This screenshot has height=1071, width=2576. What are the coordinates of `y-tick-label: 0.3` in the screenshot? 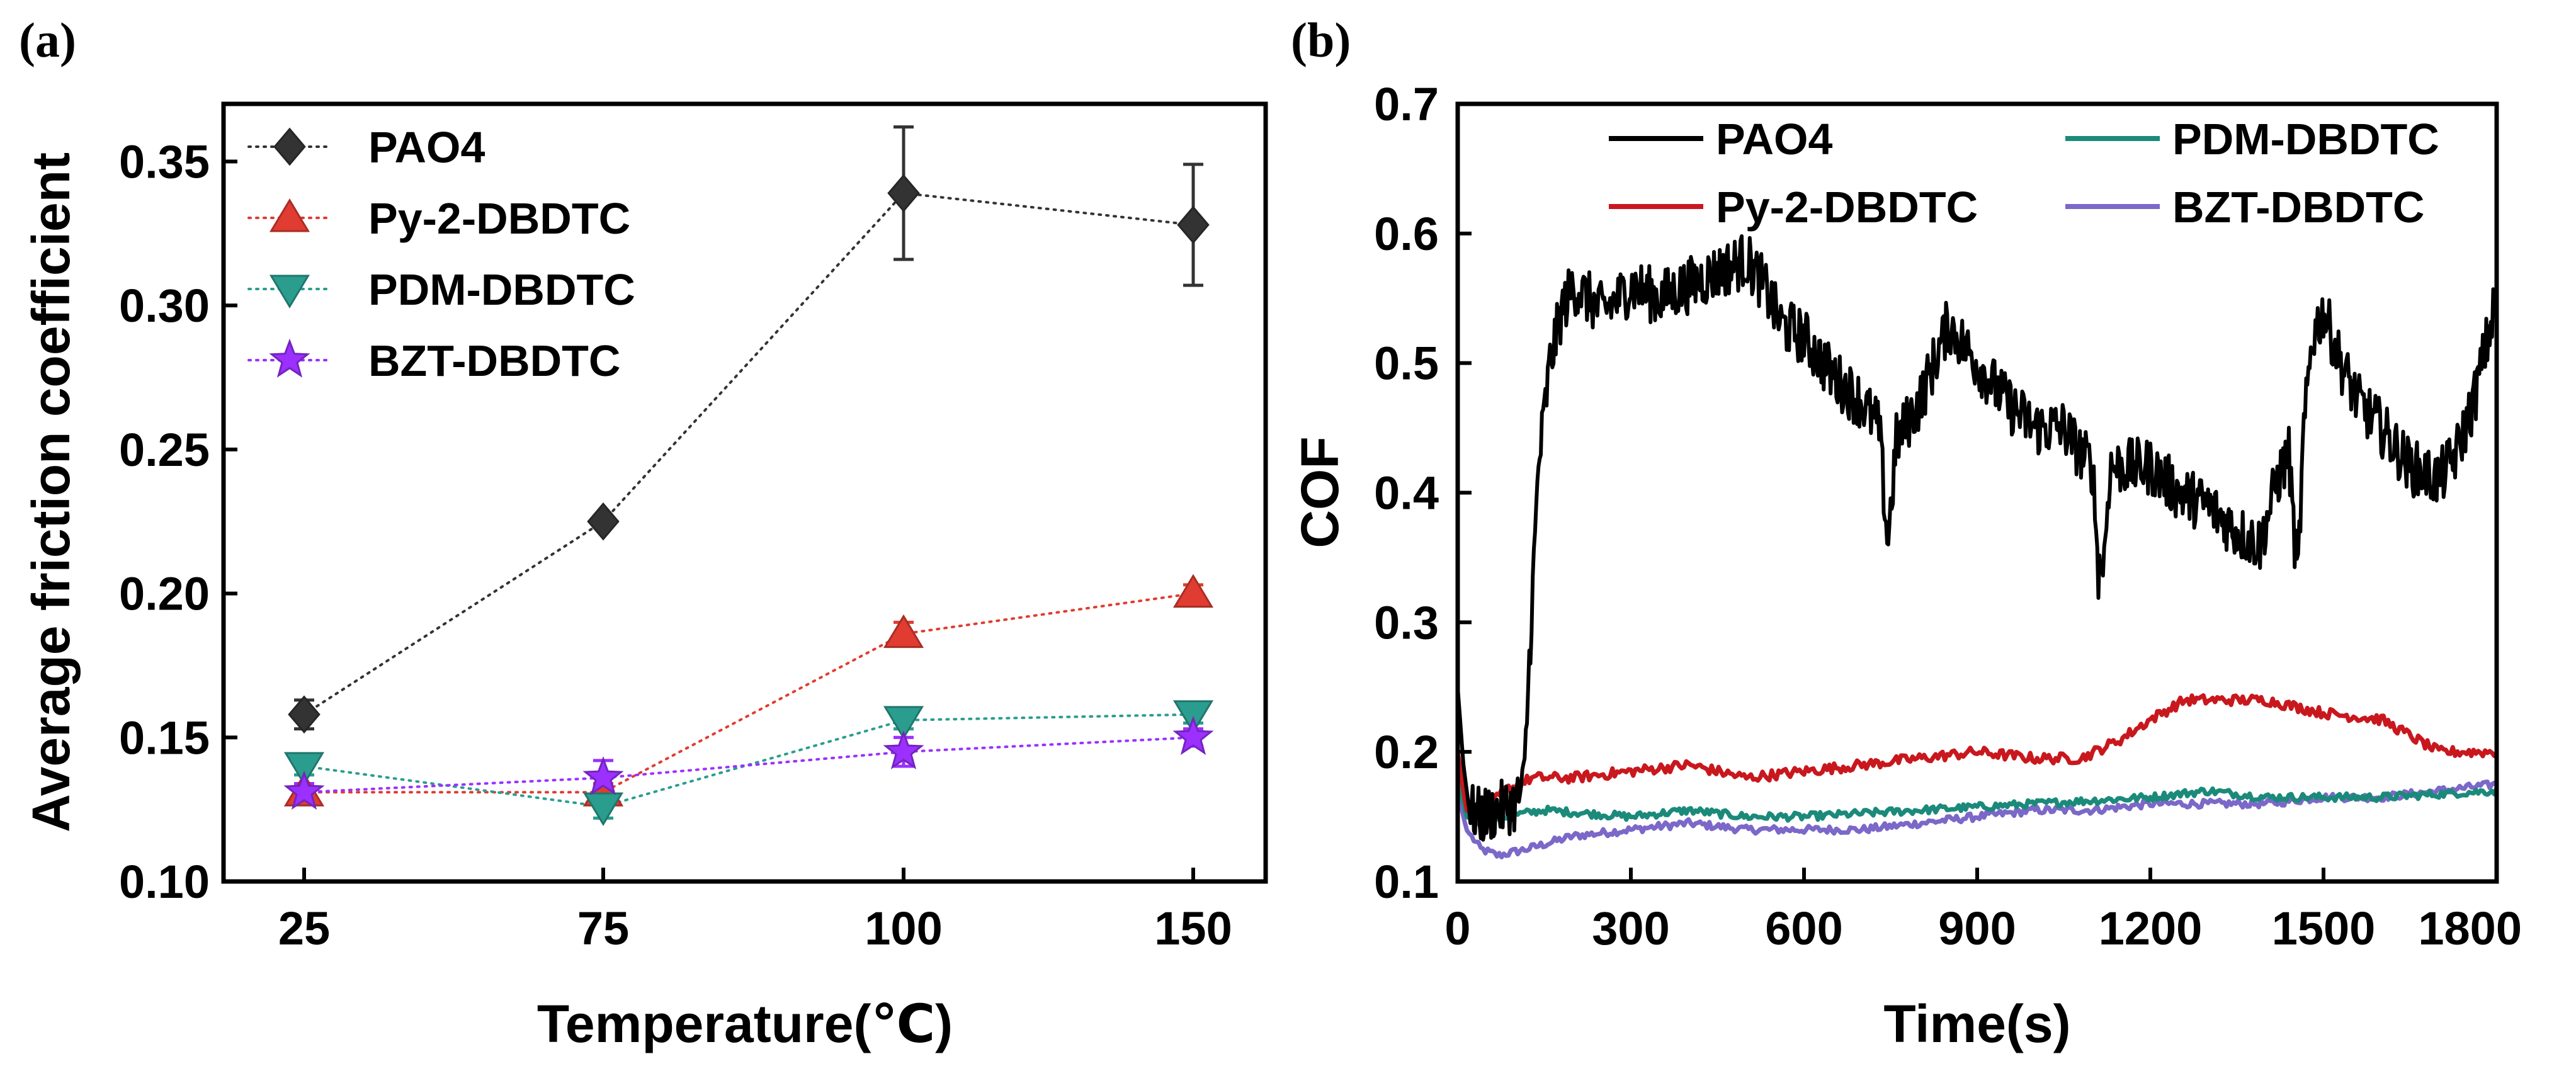 It's located at (1406, 622).